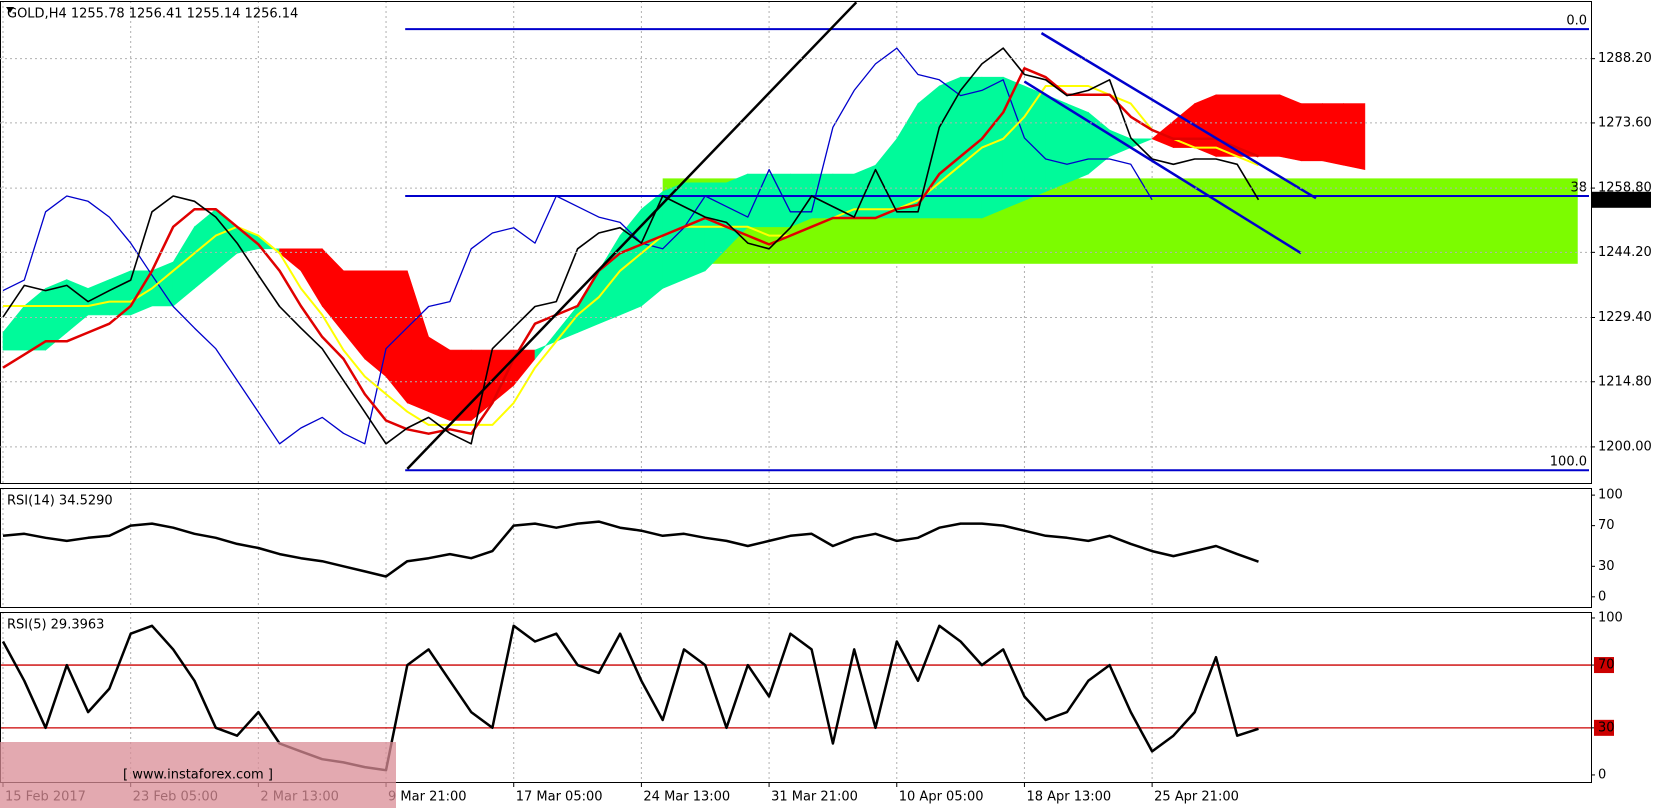 The width and height of the screenshot is (1657, 811). What do you see at coordinates (1196, 797) in the screenshot?
I see `x-tick-label: 25 Apr 21:00` at bounding box center [1196, 797].